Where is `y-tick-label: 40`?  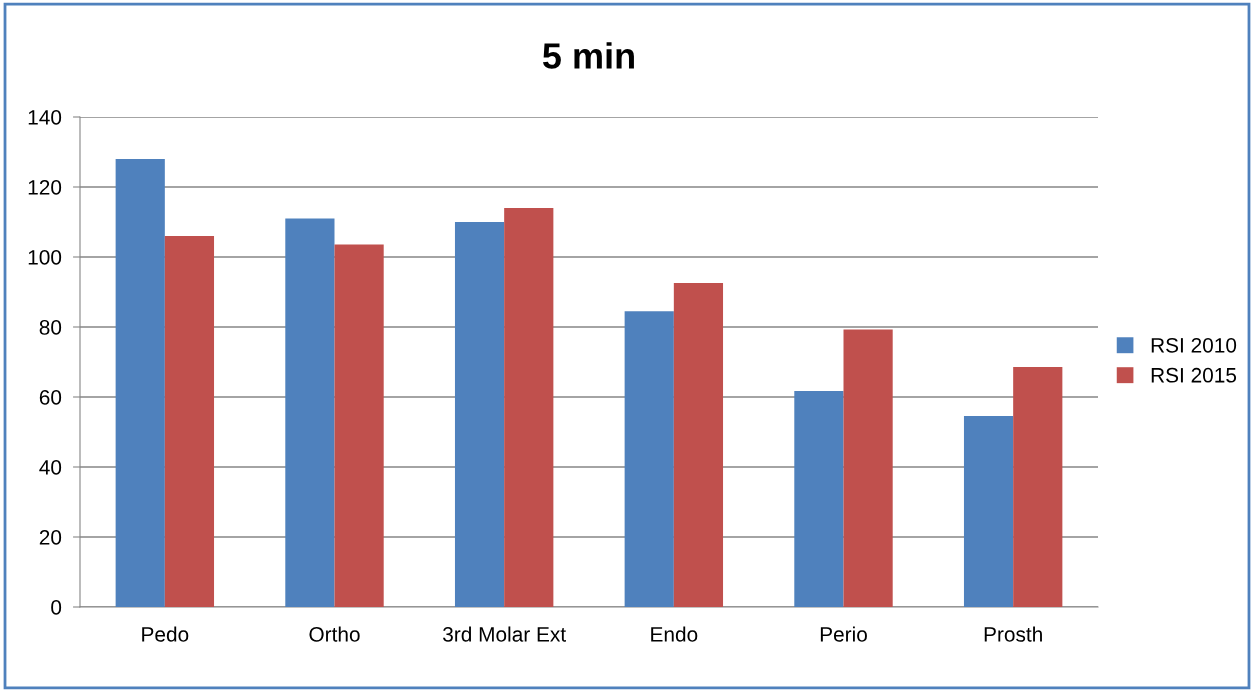
y-tick-label: 40 is located at coordinates (50, 467).